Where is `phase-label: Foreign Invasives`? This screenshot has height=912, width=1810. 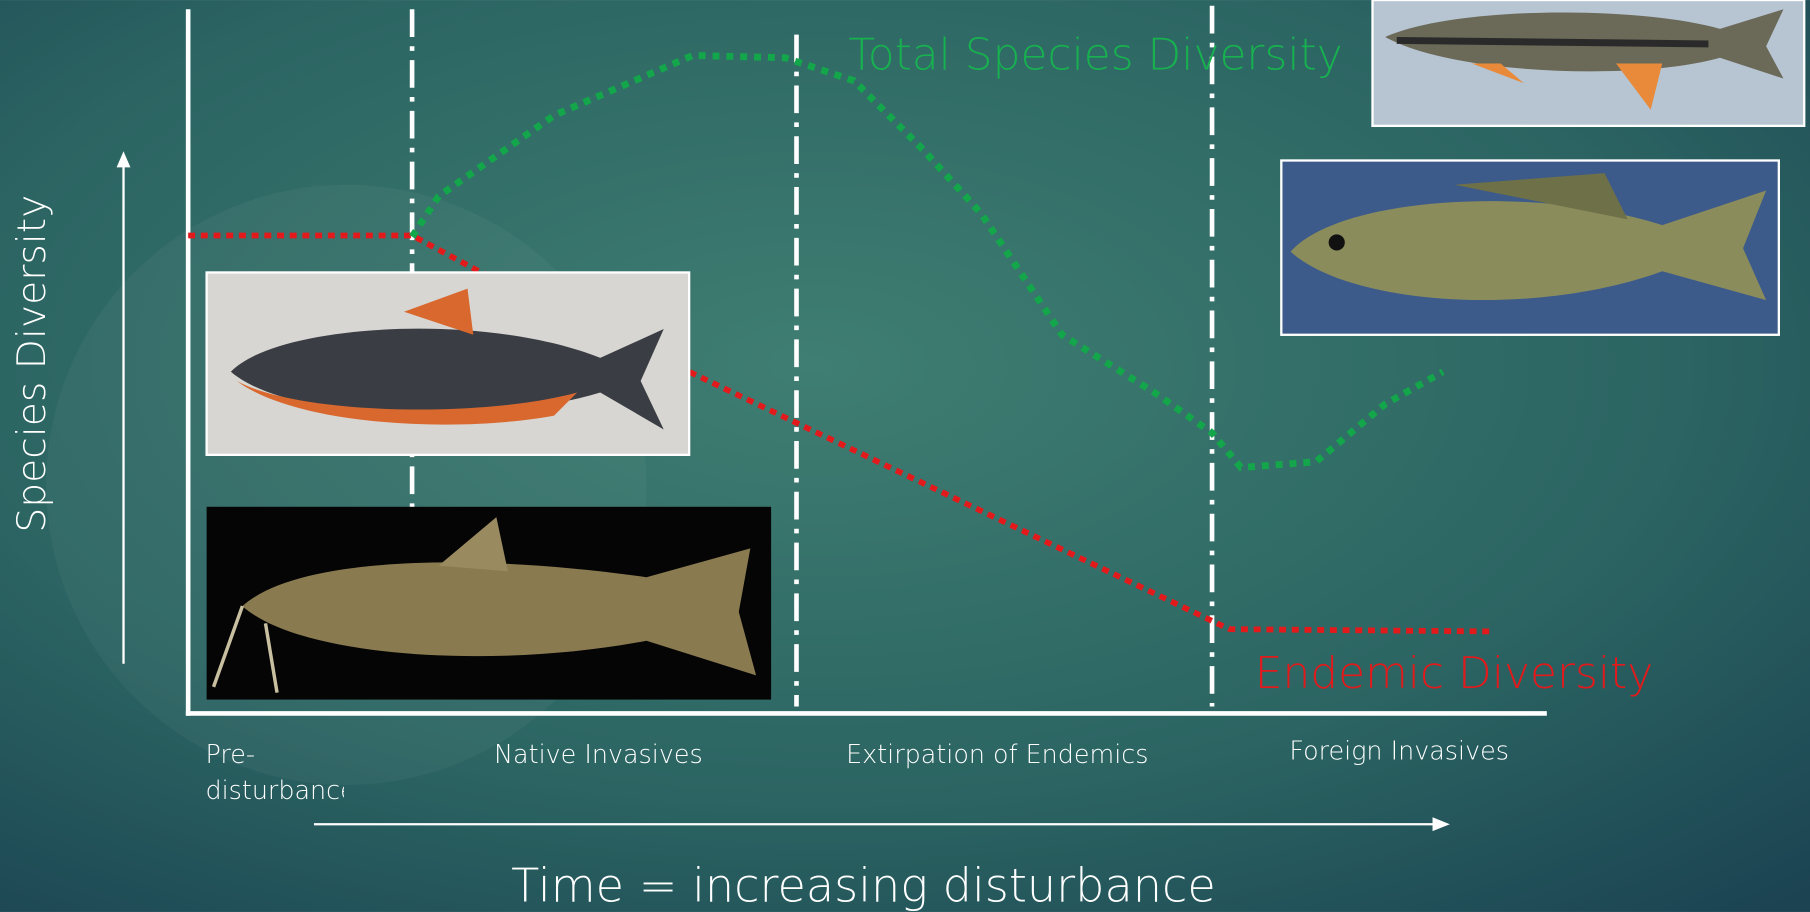
phase-label: Foreign Invasives is located at coordinates (1399, 752).